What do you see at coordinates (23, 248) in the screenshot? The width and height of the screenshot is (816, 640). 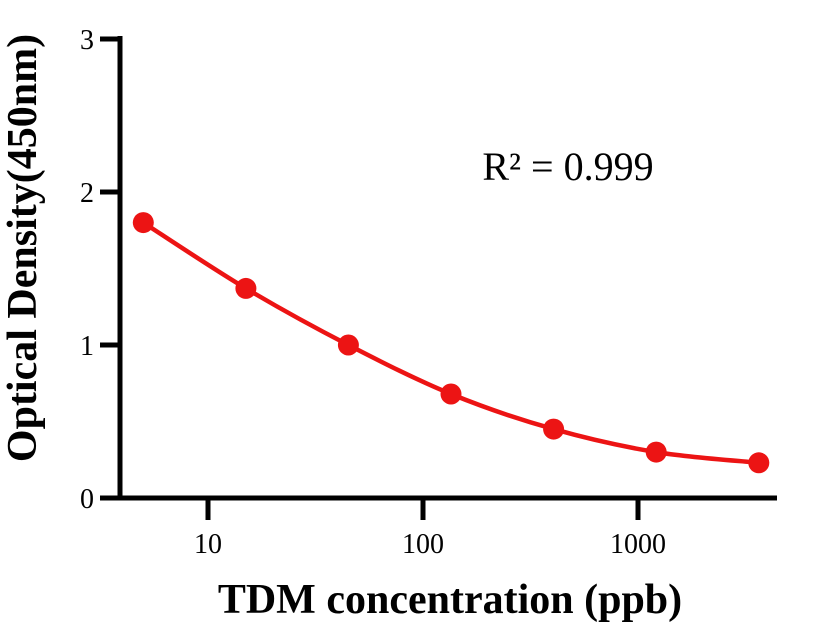 I see `y-axis-title: Optical Density(450nm)` at bounding box center [23, 248].